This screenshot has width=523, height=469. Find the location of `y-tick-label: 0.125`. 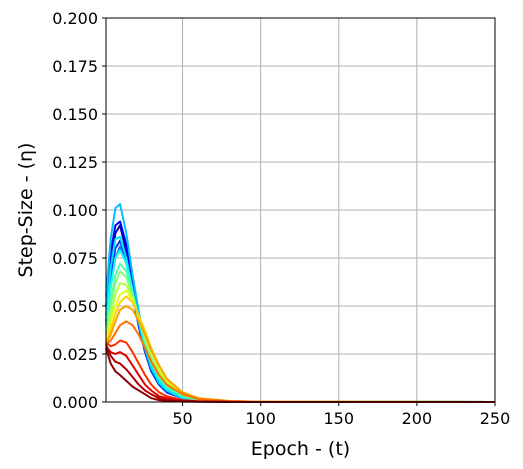

y-tick-label: 0.125 is located at coordinates (75, 162).